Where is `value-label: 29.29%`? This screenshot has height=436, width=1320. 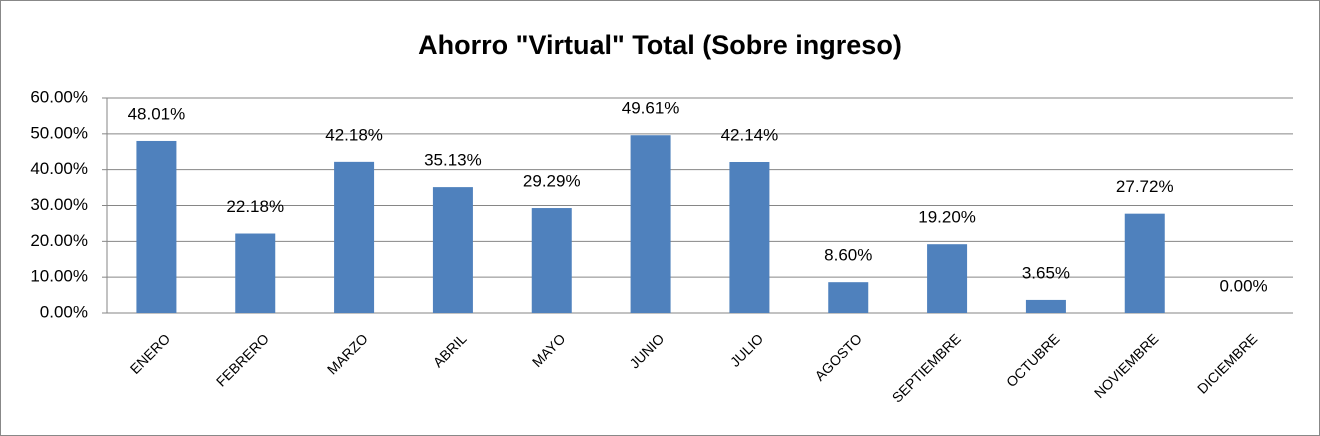
value-label: 29.29% is located at coordinates (552, 181).